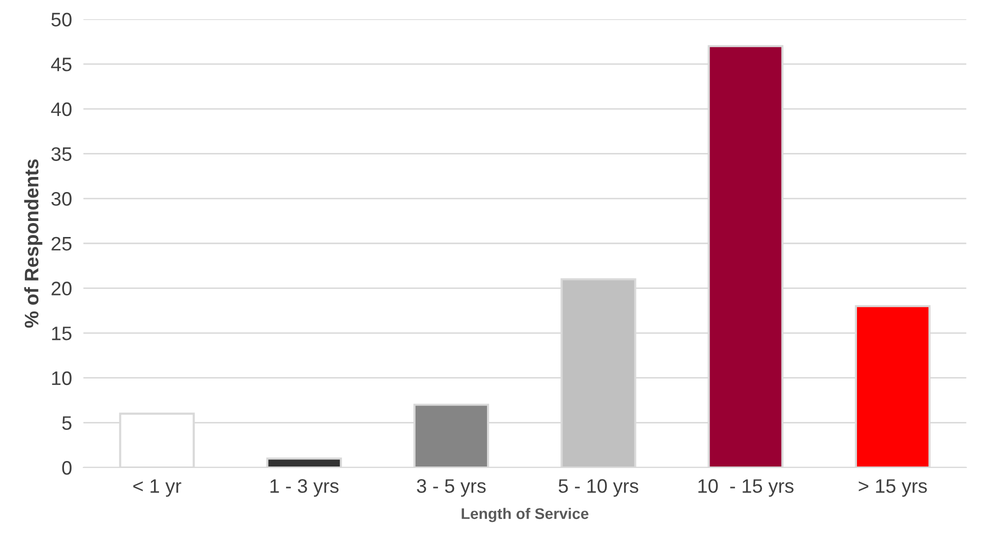 This screenshot has height=550, width=981. What do you see at coordinates (598, 488) in the screenshot?
I see `x-tick-label: 5 - 10 yrs` at bounding box center [598, 488].